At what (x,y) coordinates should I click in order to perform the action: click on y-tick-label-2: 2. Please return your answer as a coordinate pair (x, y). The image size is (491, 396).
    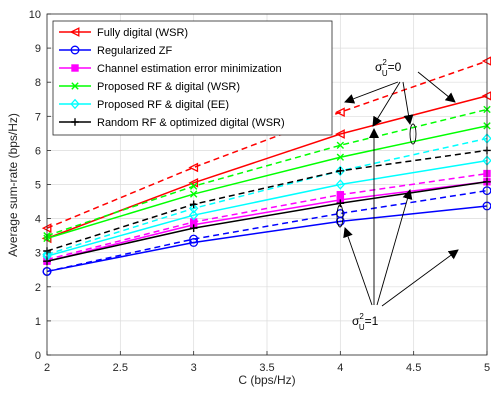
    Looking at the image, I should click on (38, 288).